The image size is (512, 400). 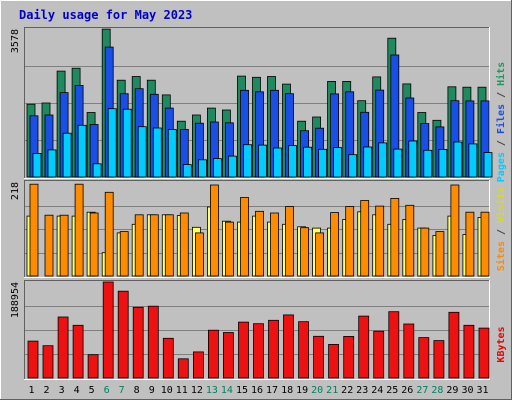 What do you see at coordinates (227, 390) in the screenshot?
I see `day-label: 14` at bounding box center [227, 390].